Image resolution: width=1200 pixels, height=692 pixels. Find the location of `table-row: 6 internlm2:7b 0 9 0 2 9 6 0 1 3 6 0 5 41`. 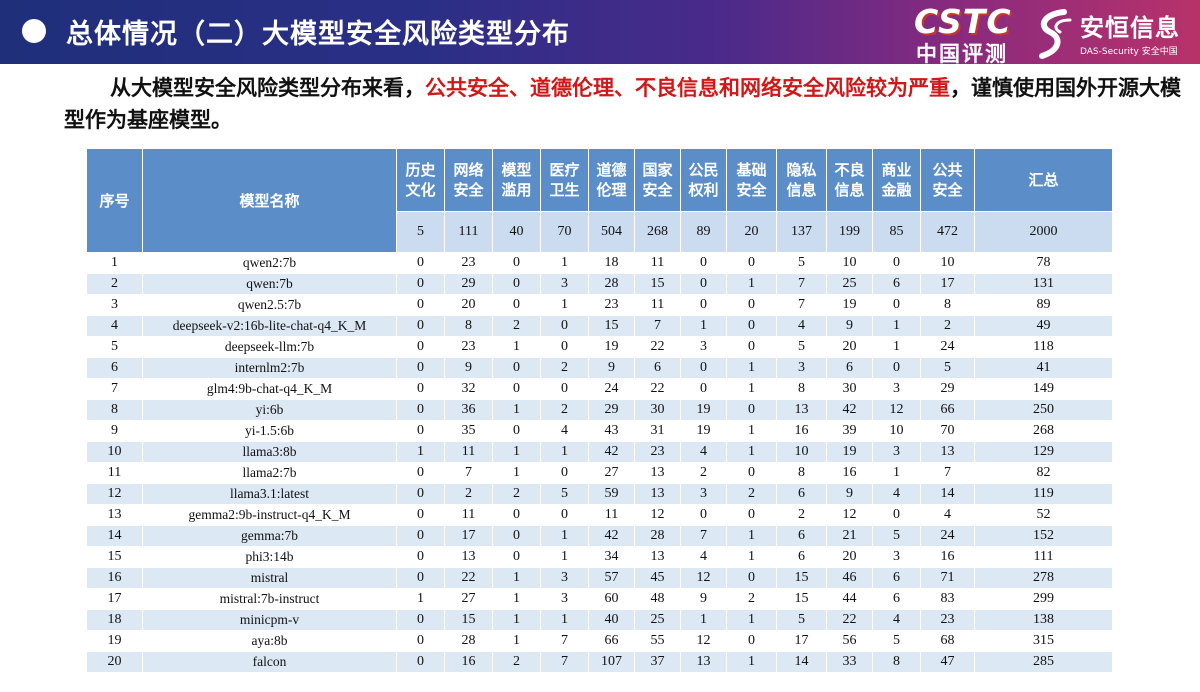

table-row: 6 internlm2:7b 0 9 0 2 9 6 0 1 3 6 0 5 41 is located at coordinates (599, 368).